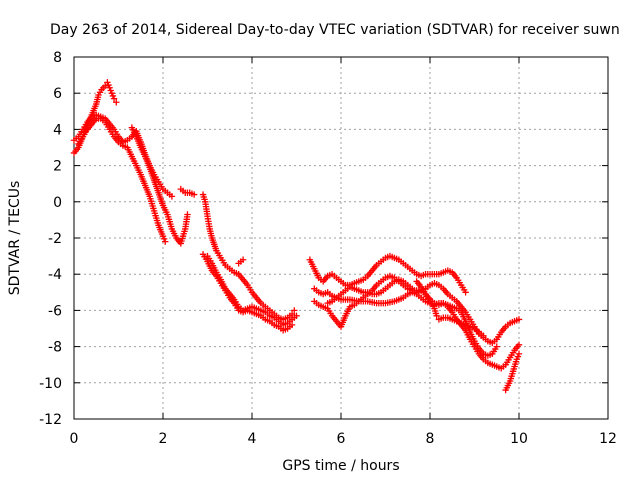 This screenshot has width=640, height=480. What do you see at coordinates (340, 466) in the screenshot?
I see `x-axis-label: GPS time / hours` at bounding box center [340, 466].